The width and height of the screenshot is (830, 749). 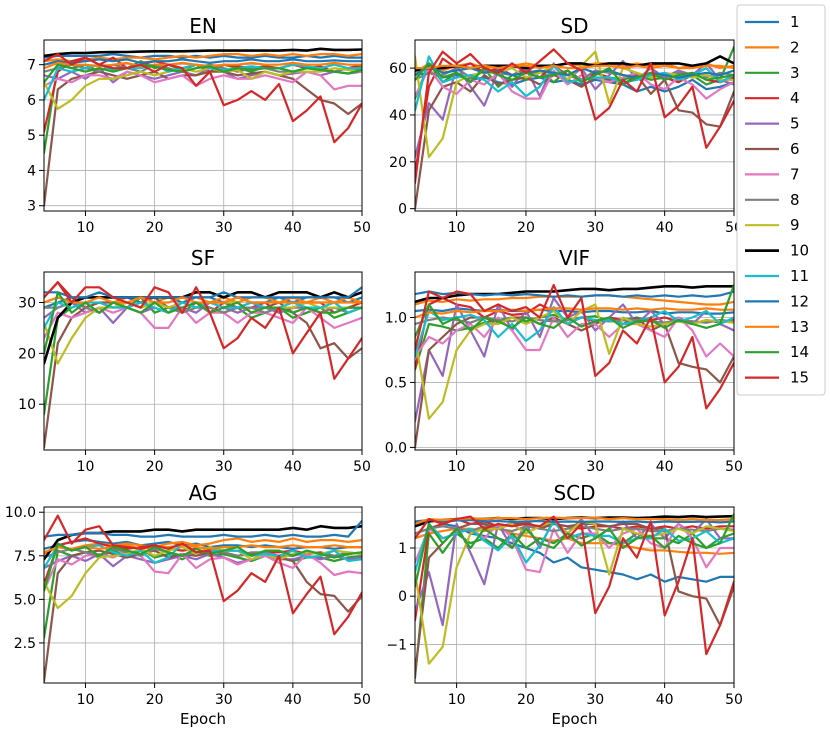 I want to click on y-tick-label: 60, so click(x=398, y=69).